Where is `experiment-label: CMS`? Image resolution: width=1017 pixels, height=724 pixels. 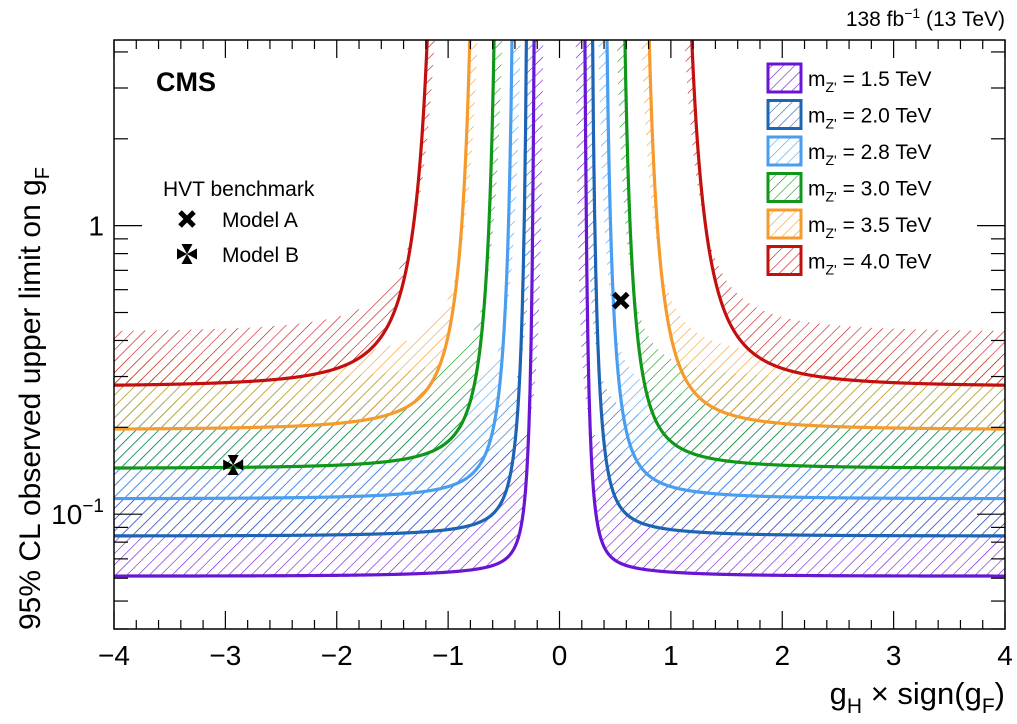
experiment-label: CMS is located at coordinates (186, 82).